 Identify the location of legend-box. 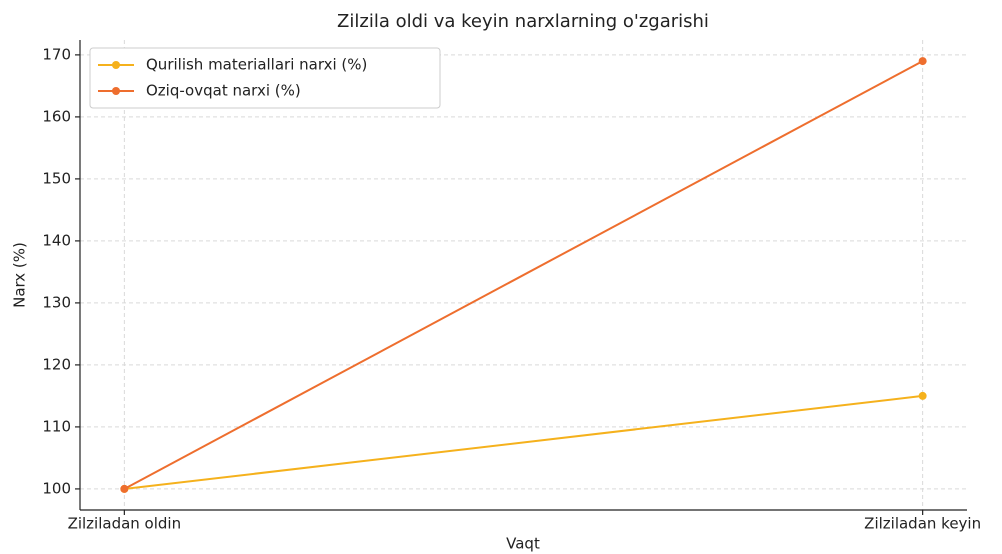
(265, 78).